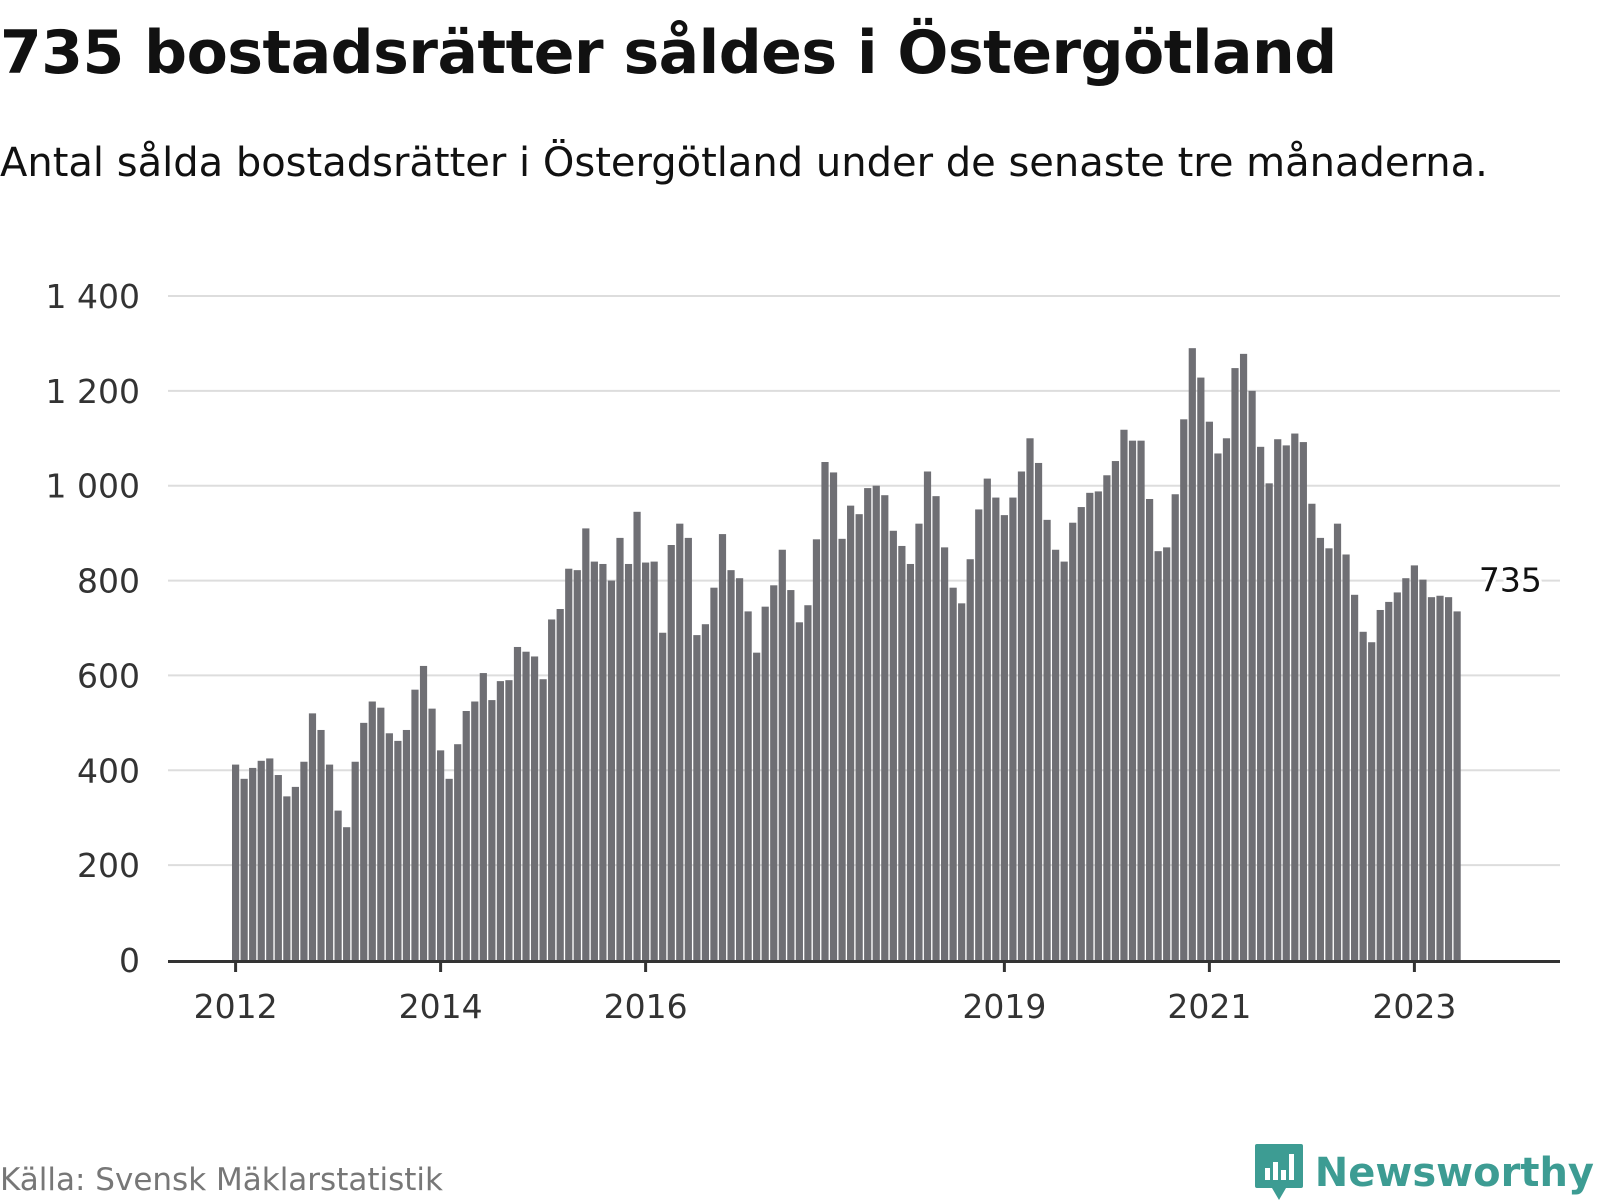 The image size is (1600, 1204). I want to click on brand-name: Newsworthy, so click(1454, 1173).